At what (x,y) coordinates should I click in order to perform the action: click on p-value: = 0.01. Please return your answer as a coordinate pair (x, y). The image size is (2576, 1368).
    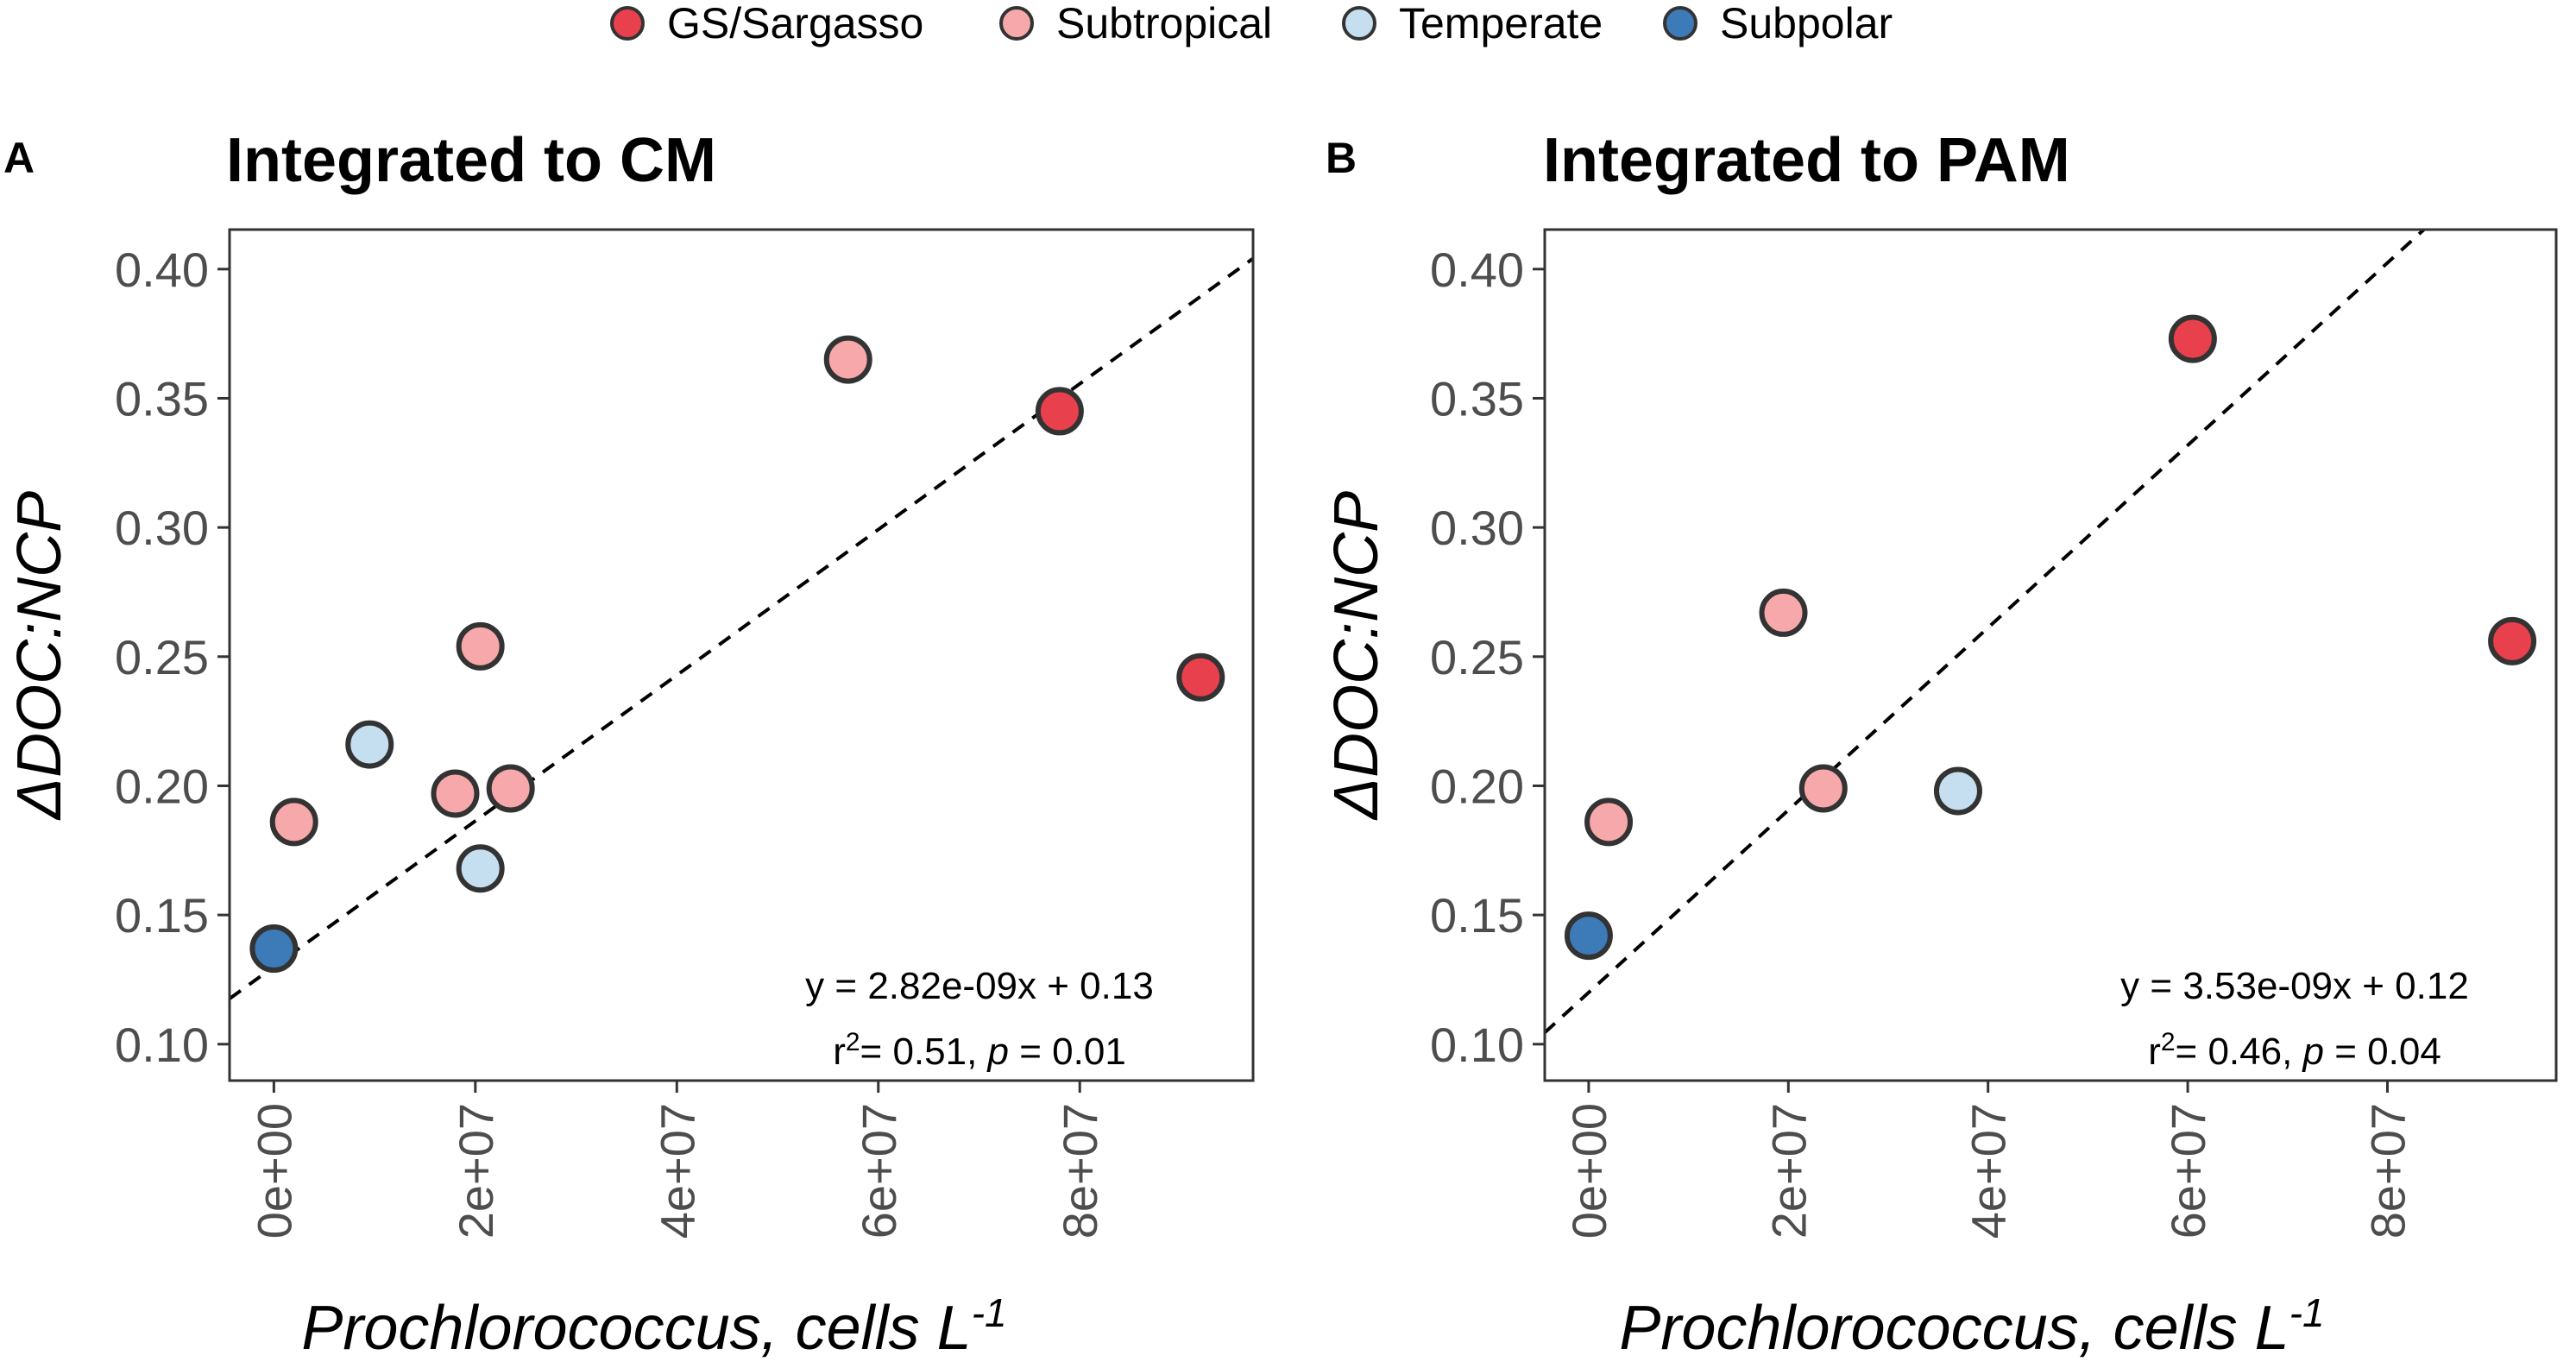
    Looking at the image, I should click on (1067, 1052).